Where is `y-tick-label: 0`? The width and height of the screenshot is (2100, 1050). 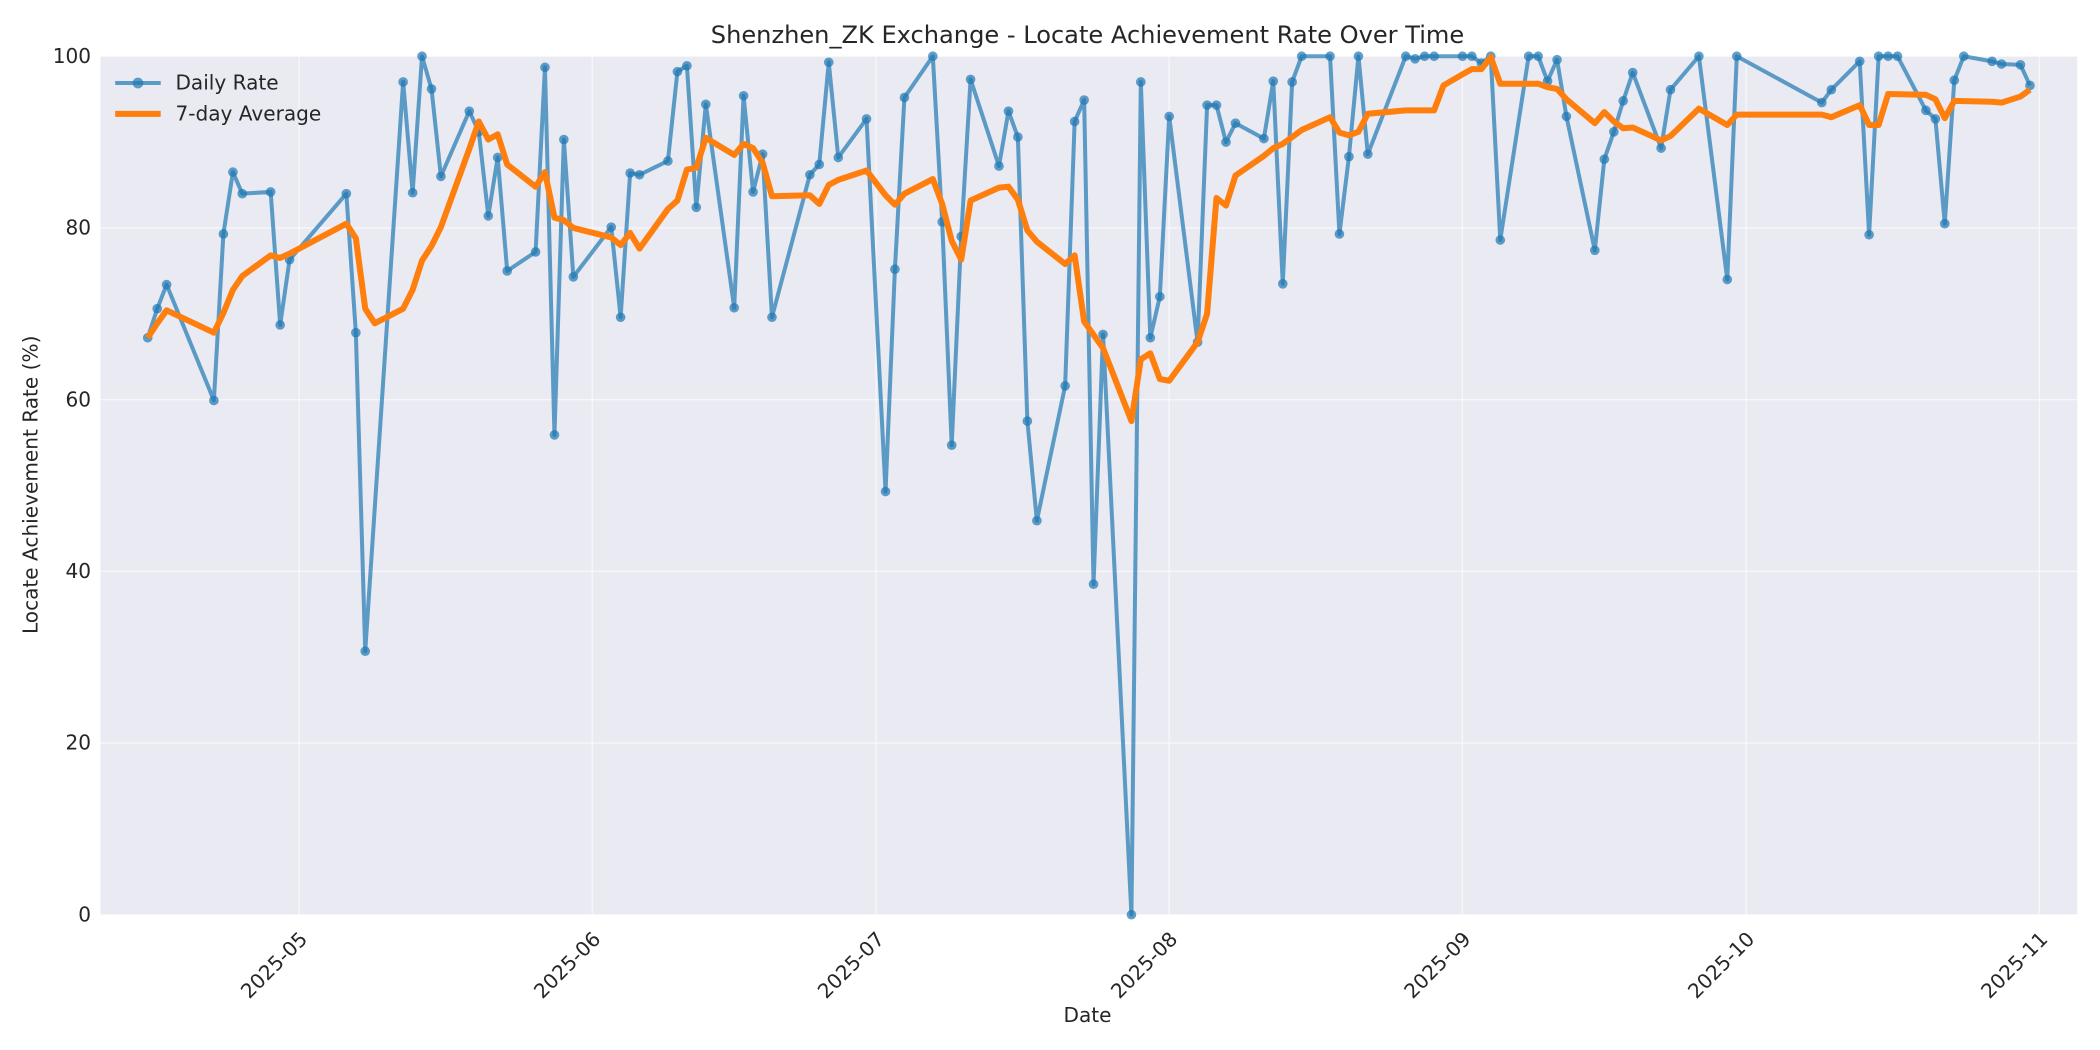 y-tick-label: 0 is located at coordinates (84, 914).